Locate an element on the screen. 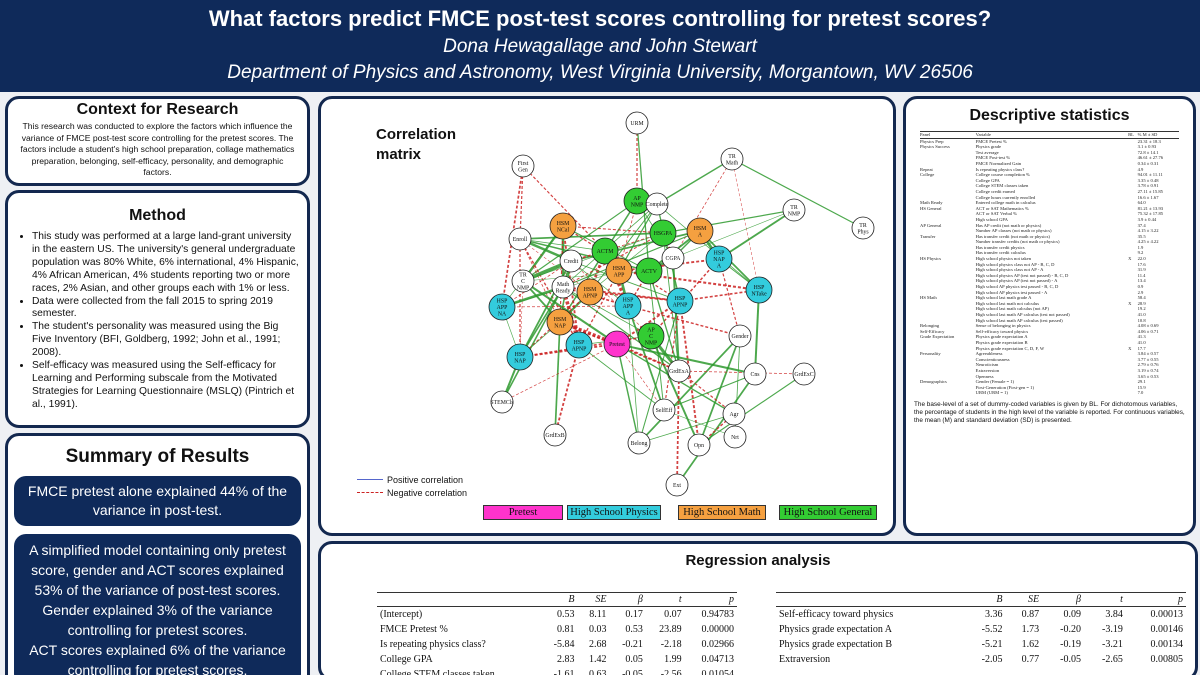 Image resolution: width=1200 pixels, height=675 pixels. node-nrt: Nrt is located at coordinates (735, 437).